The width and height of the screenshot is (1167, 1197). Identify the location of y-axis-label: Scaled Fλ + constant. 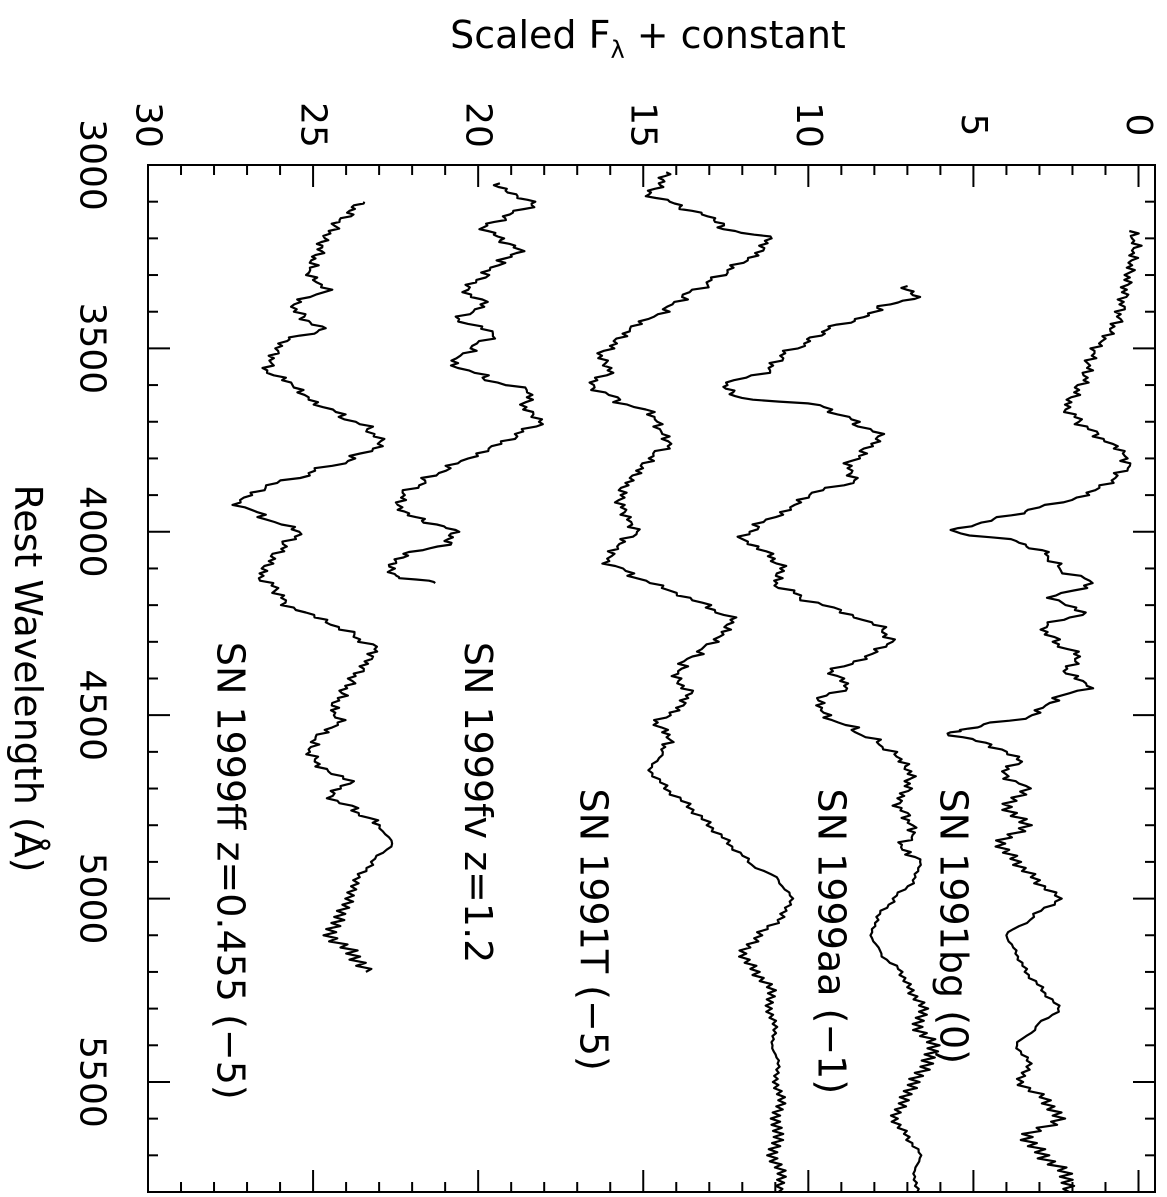
(648, 38).